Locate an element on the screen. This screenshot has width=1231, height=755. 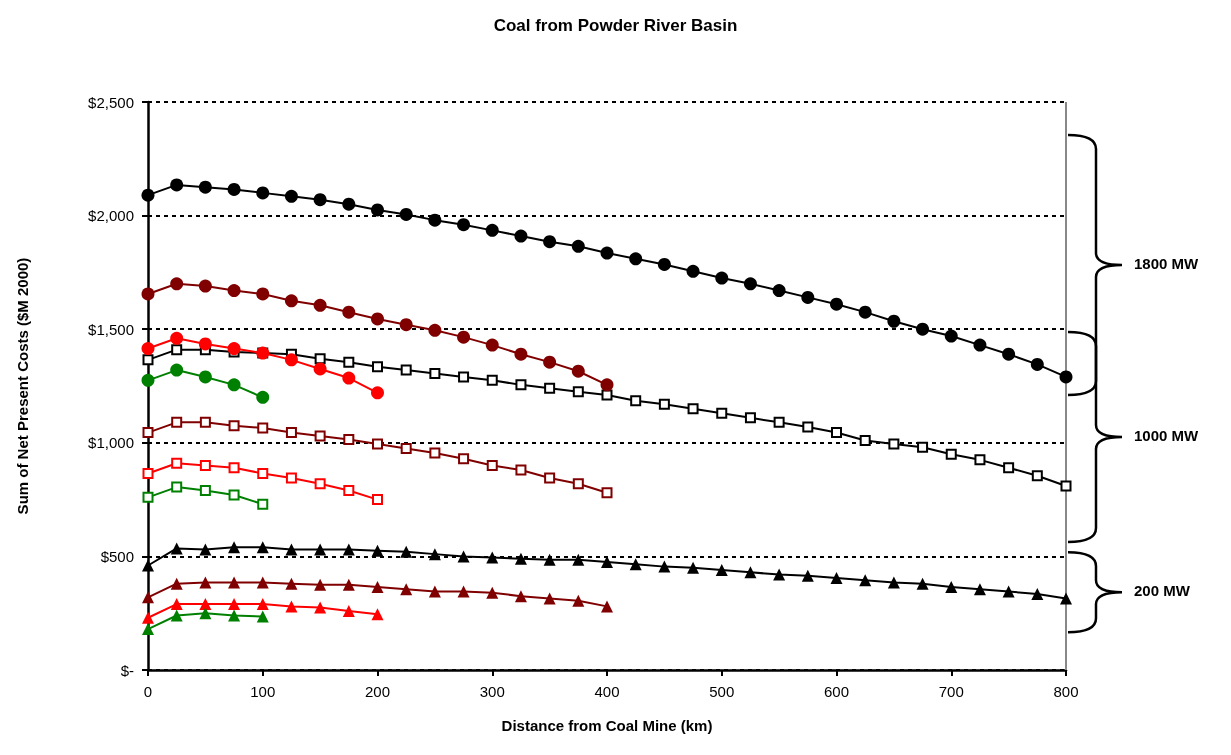
y-tick-label: $1,500 is located at coordinates (111, 329).